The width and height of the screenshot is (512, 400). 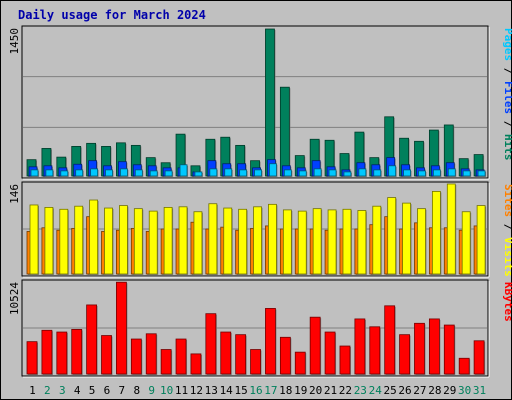 What do you see at coordinates (14, 298) in the screenshot?
I see `y-max-label: 10524` at bounding box center [14, 298].